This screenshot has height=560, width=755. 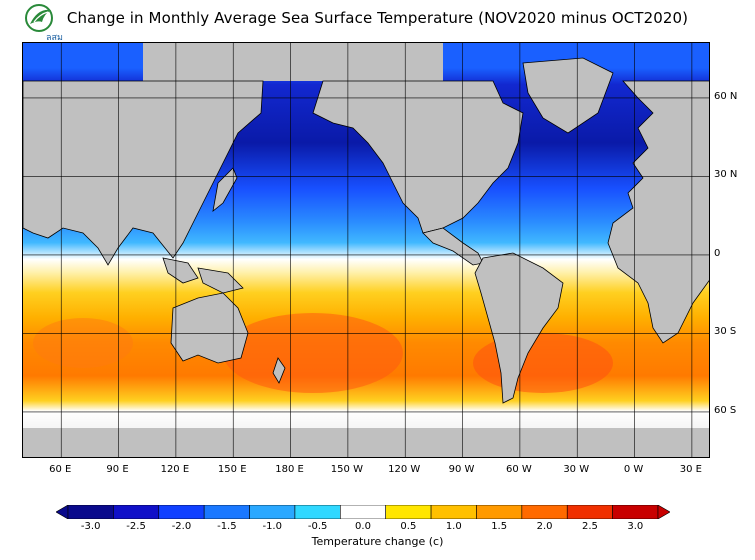 What do you see at coordinates (404, 469) in the screenshot?
I see `longitude-label: 120 W` at bounding box center [404, 469].